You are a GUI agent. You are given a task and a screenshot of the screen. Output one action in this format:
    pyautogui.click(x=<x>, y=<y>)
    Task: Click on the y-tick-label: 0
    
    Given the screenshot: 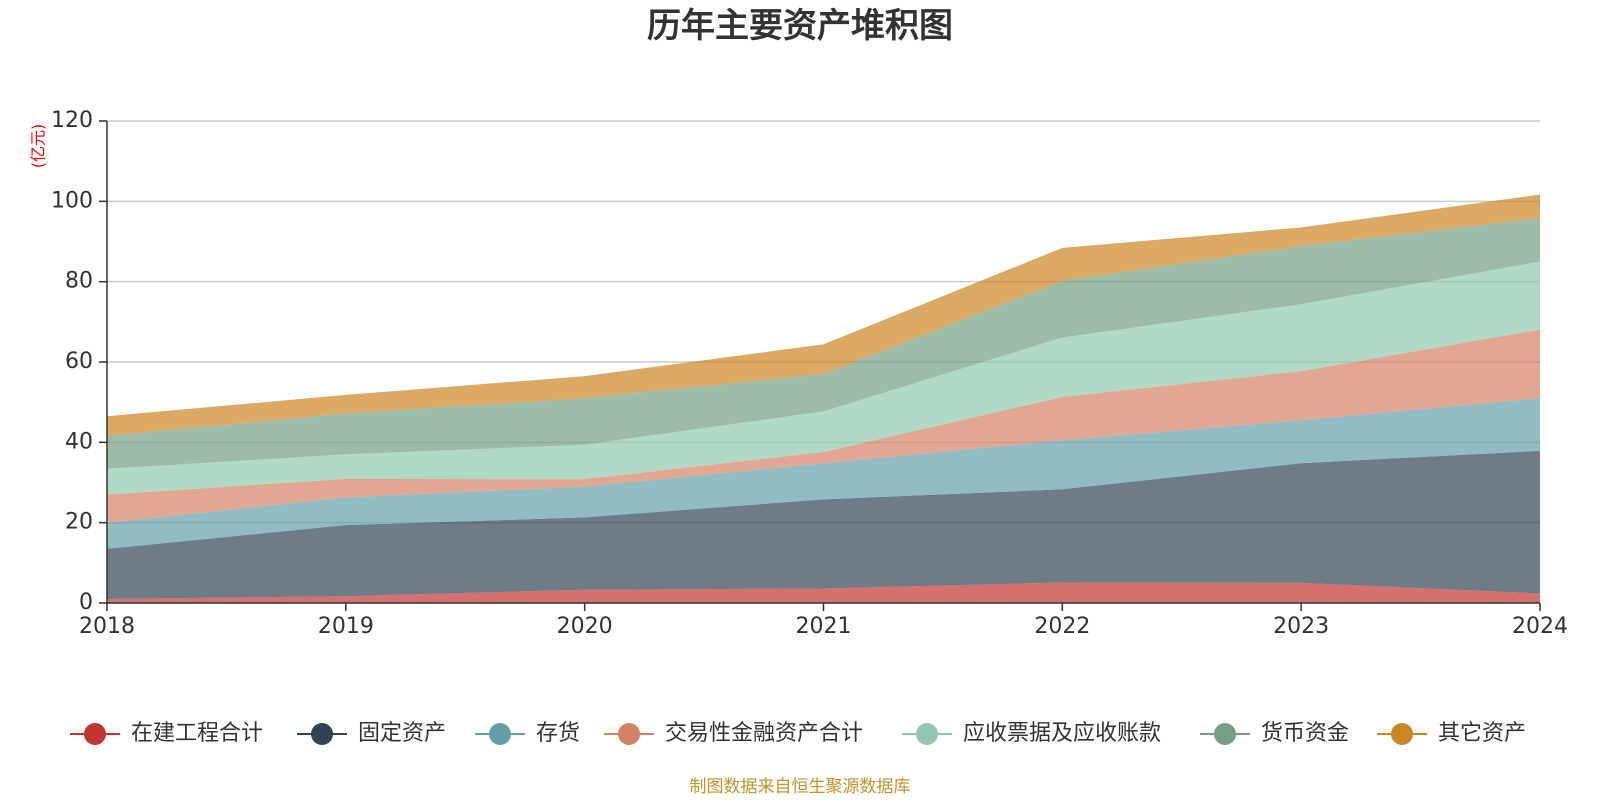 What is the action you would take?
    pyautogui.click(x=86, y=602)
    